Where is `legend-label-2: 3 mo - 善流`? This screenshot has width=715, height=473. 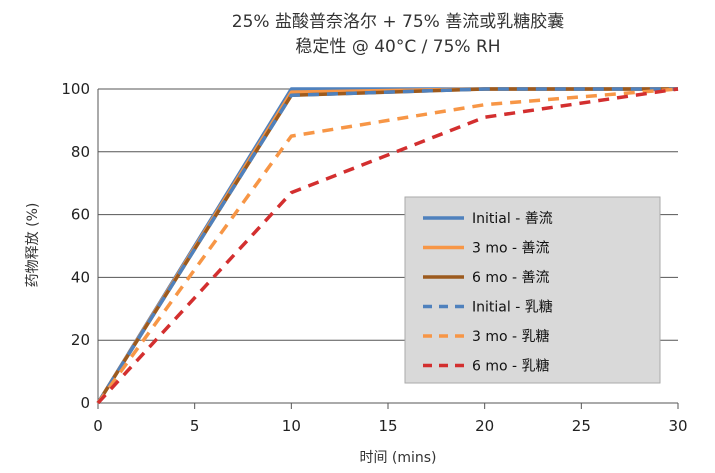
legend-label-2: 3 mo - 善流 is located at coordinates (511, 249).